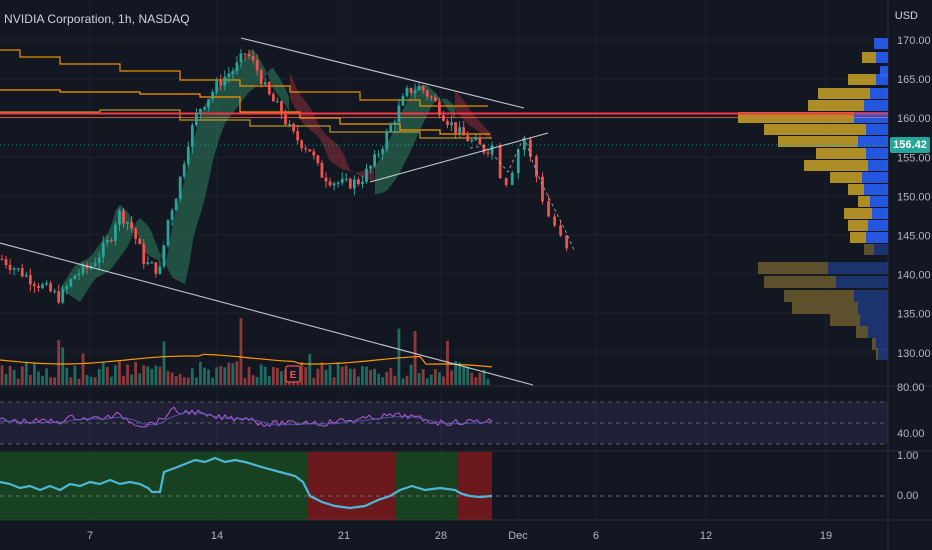 The height and width of the screenshot is (550, 932). What do you see at coordinates (90, 536) in the screenshot?
I see `time-tick: 7` at bounding box center [90, 536].